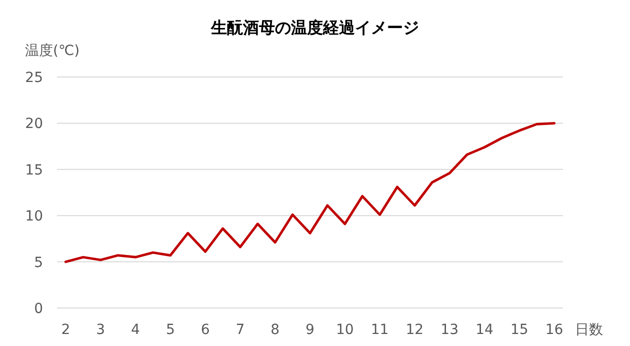 This screenshot has width=630, height=346. Describe the element at coordinates (170, 330) in the screenshot. I see `x-tick-label: 5` at that location.